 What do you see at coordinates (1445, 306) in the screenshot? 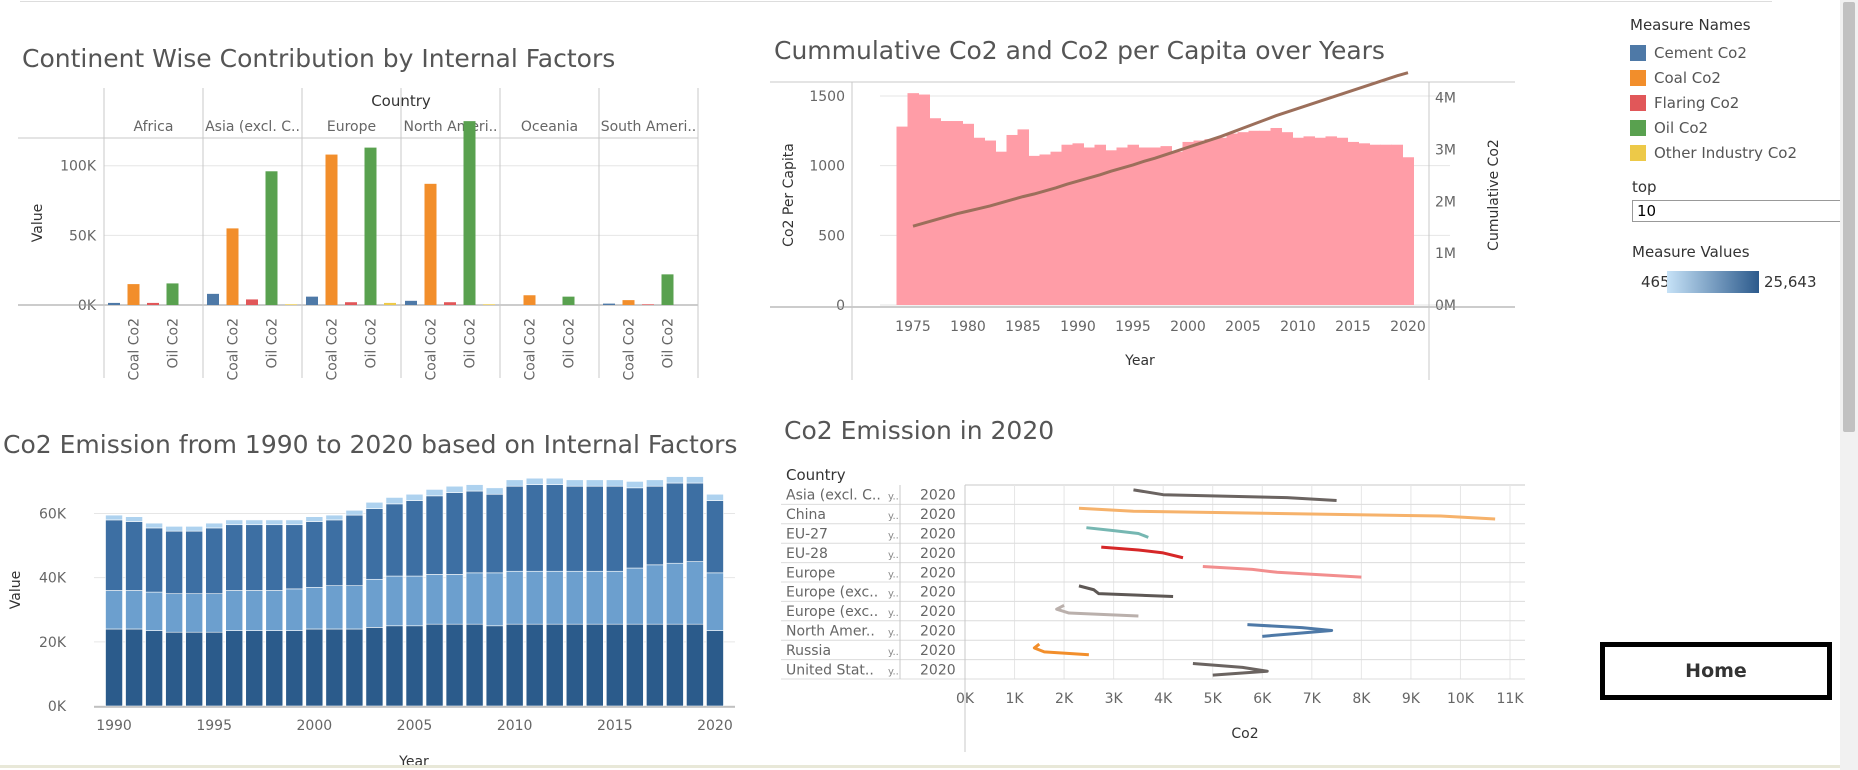
I see `y2-tick-label: 0M` at bounding box center [1445, 306].